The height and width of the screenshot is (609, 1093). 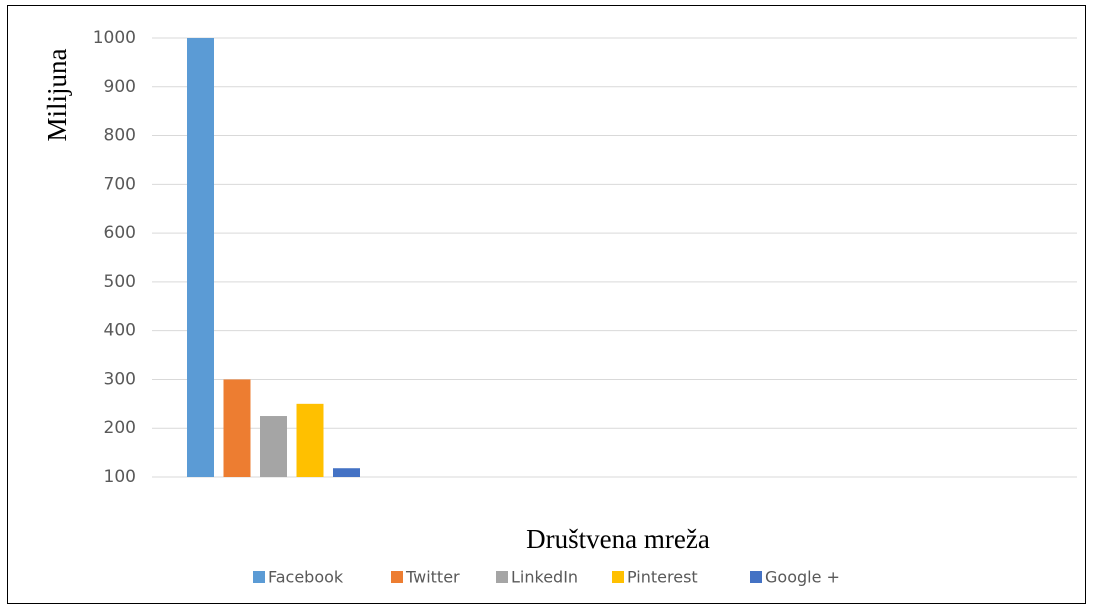 I want to click on legend-label: Pinterest, so click(x=662, y=577).